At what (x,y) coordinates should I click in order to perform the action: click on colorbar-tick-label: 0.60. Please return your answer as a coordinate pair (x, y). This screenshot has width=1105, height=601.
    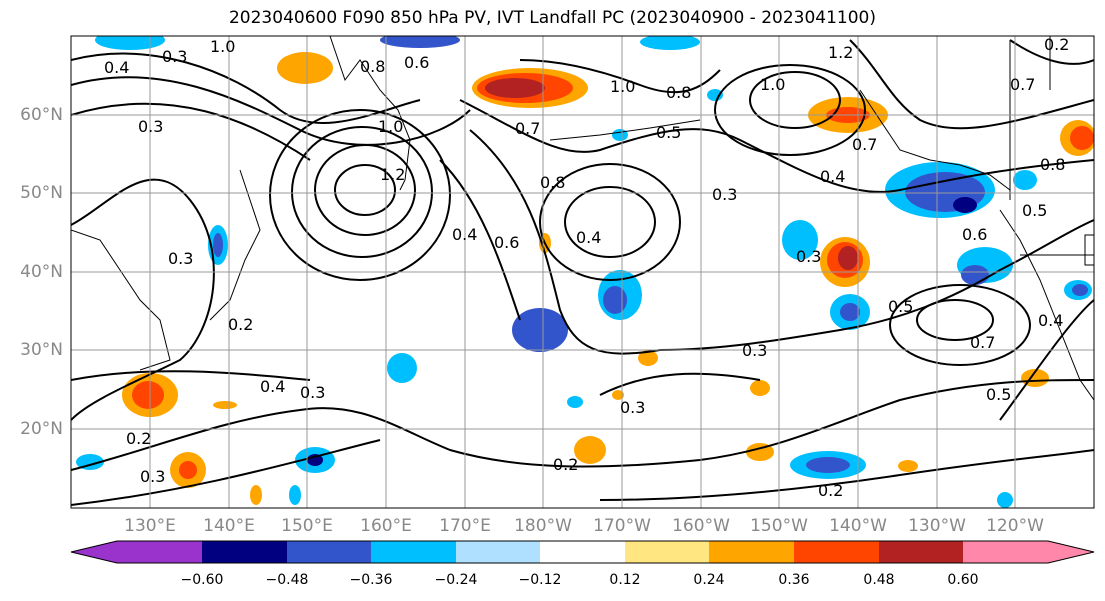
    Looking at the image, I should click on (963, 580).